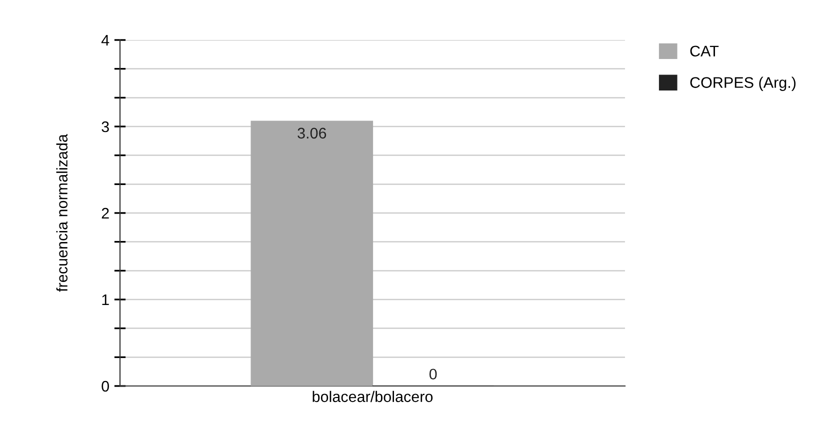 Image resolution: width=831 pixels, height=430 pixels. I want to click on x-tick-label: bolacear/bolacero, so click(372, 396).